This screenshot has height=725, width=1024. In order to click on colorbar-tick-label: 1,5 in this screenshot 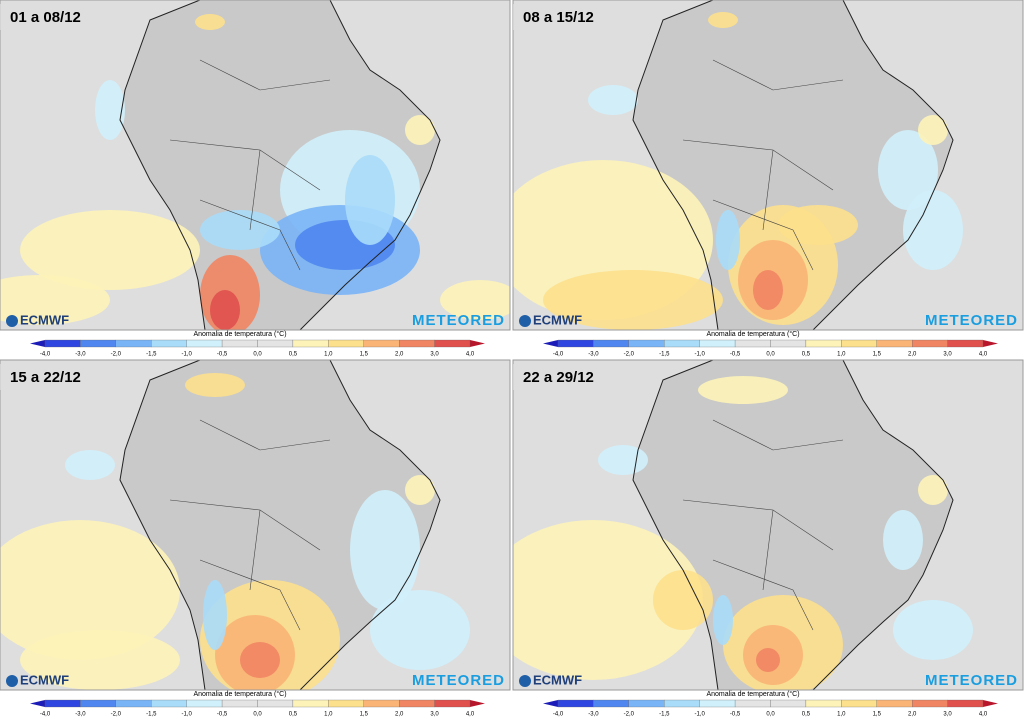, I will do `click(364, 715)`.